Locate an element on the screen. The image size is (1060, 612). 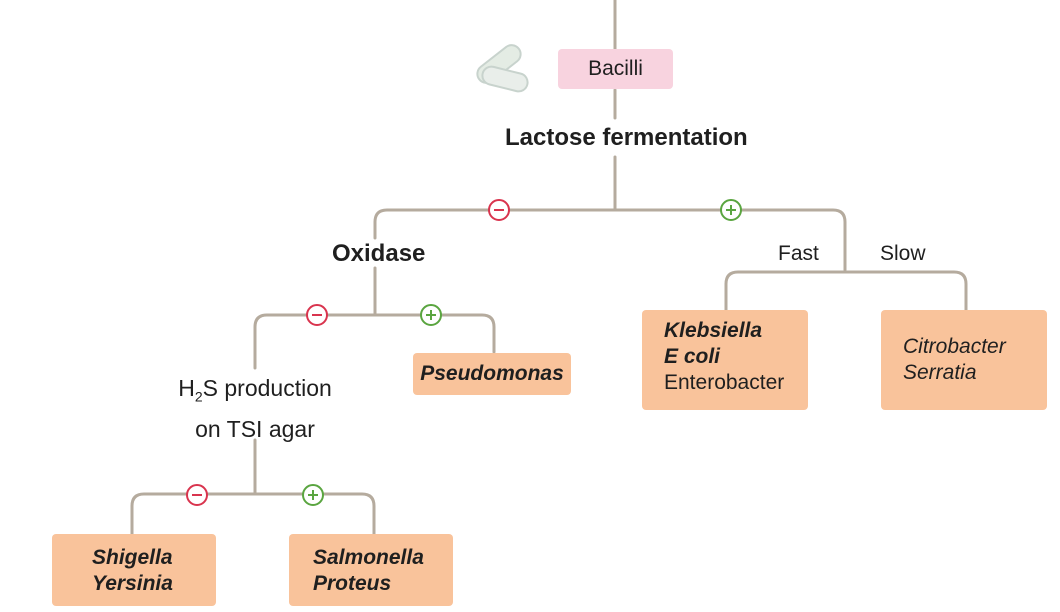
connector-lactose-split is located at coordinates (610, 240).